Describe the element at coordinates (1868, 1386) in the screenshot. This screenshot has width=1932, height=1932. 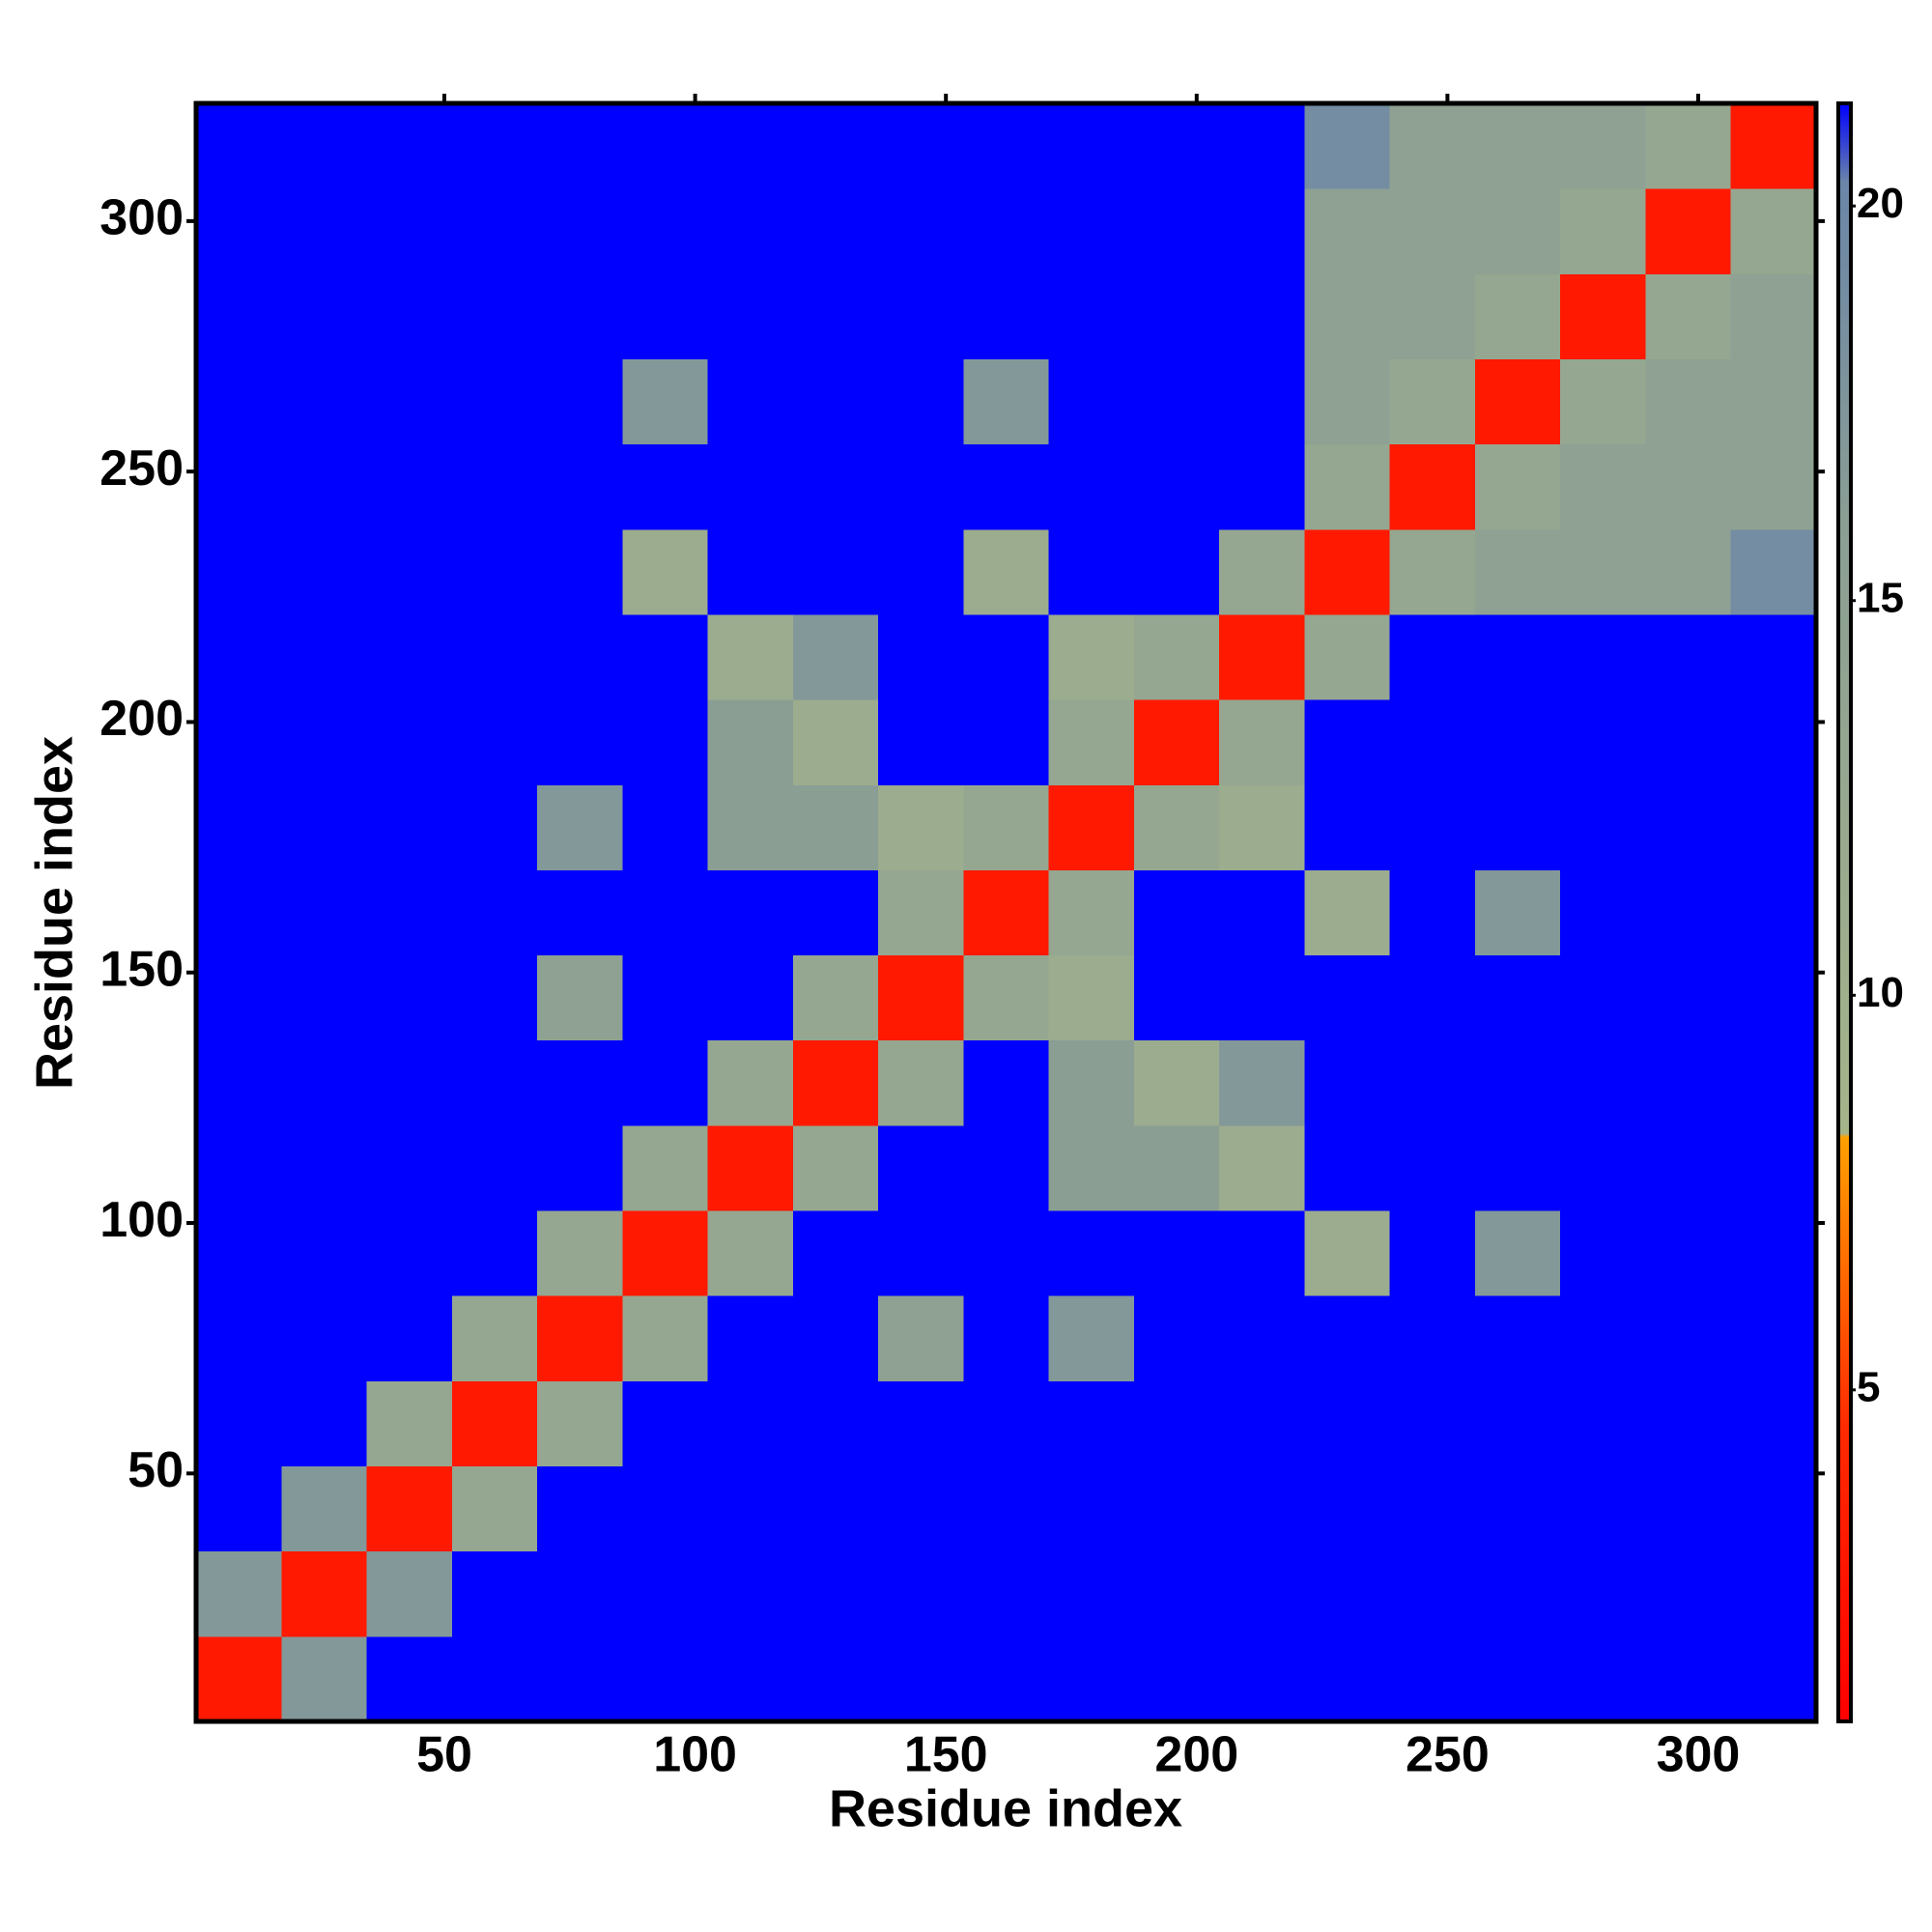
I see `colorbar-tick-label: 5` at that location.